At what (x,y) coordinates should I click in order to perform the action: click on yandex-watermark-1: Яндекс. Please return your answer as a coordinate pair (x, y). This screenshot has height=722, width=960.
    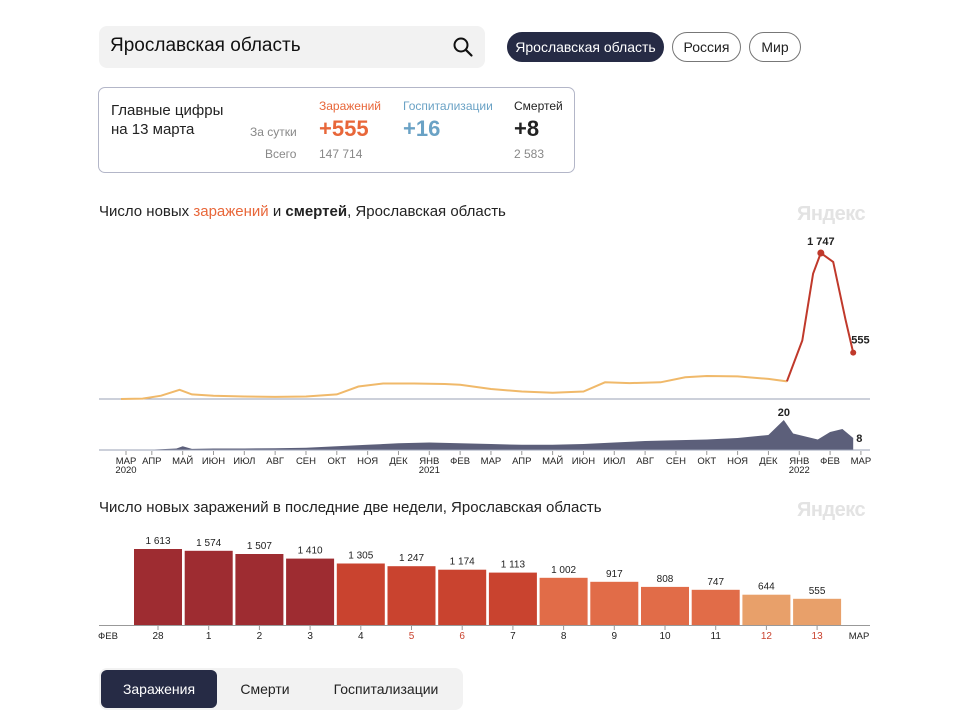
    Looking at the image, I should click on (831, 214).